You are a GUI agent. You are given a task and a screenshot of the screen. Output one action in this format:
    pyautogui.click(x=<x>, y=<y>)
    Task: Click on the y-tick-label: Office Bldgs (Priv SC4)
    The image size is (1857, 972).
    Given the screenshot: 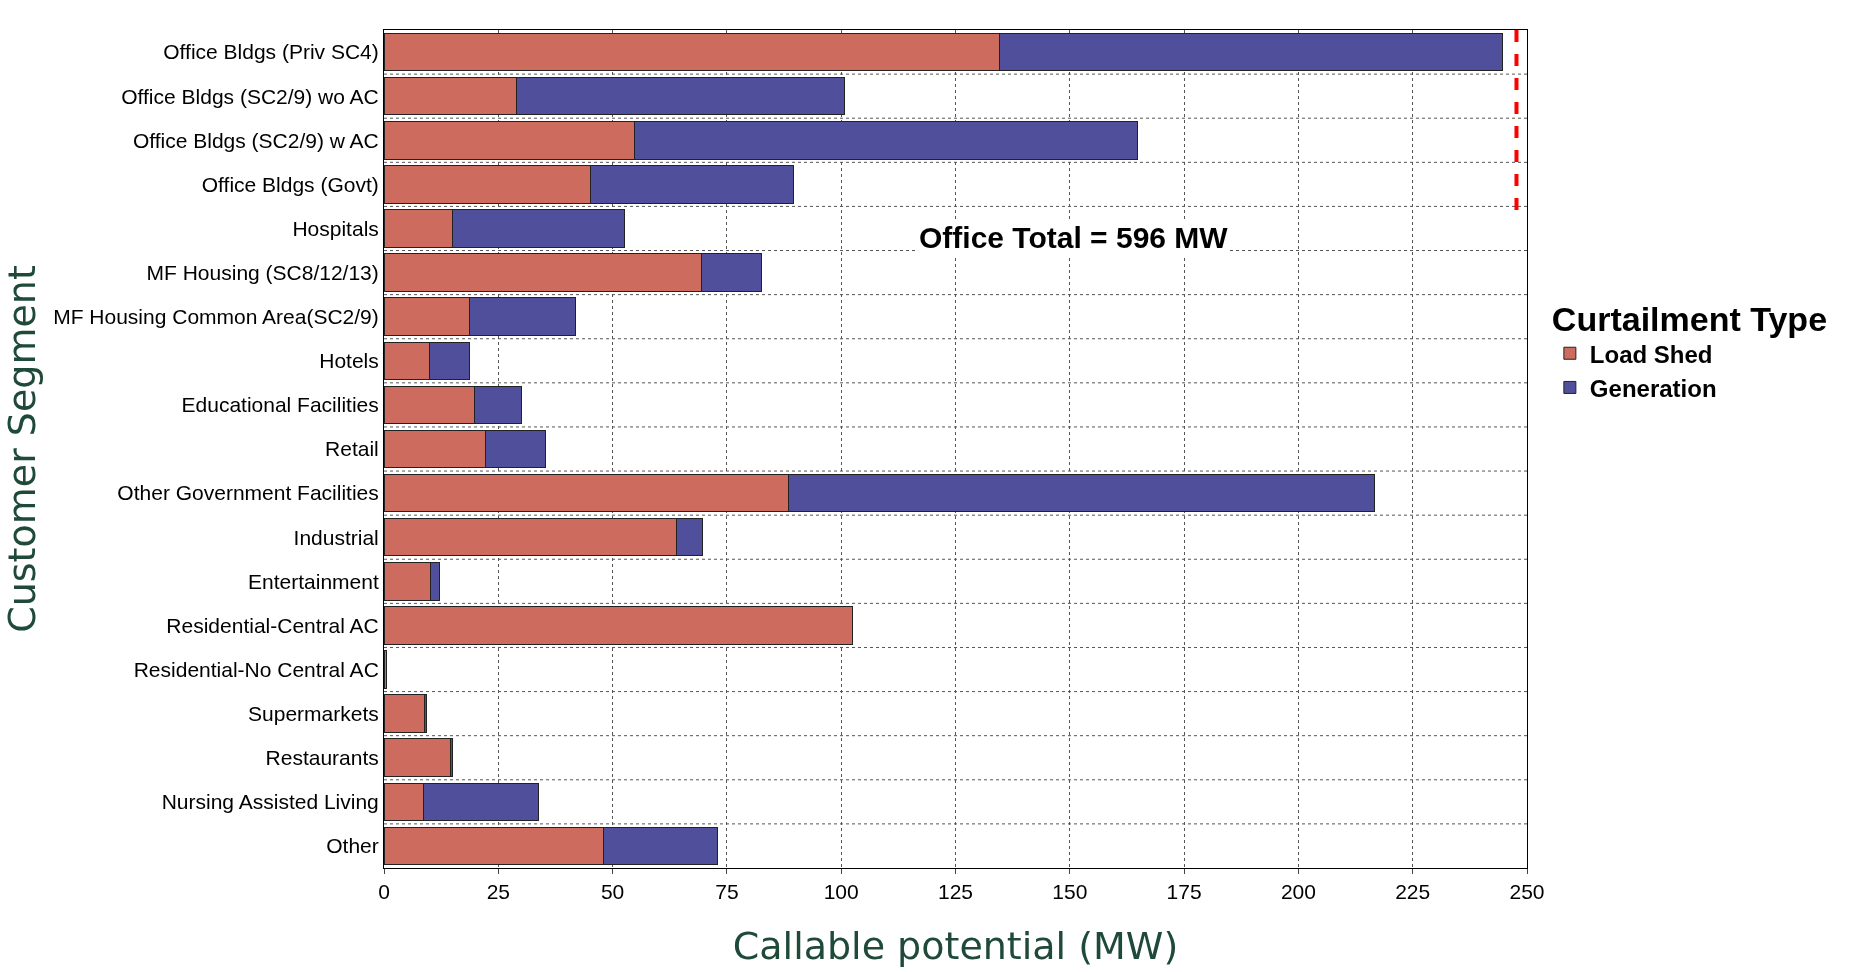 What is the action you would take?
    pyautogui.click(x=271, y=52)
    